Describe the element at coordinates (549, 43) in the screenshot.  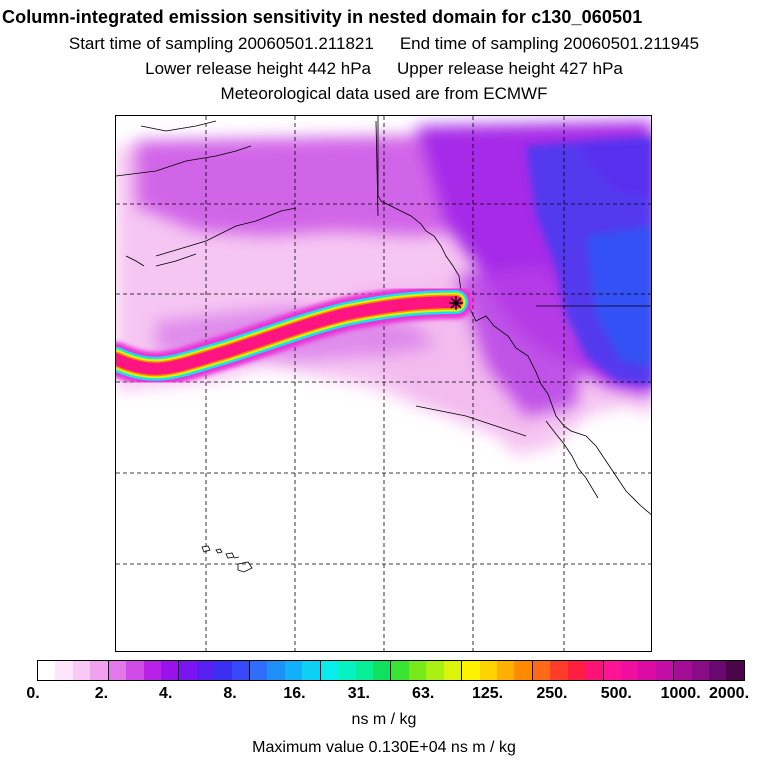
I see `end-time-label: End time of sampling 20060501.211945` at that location.